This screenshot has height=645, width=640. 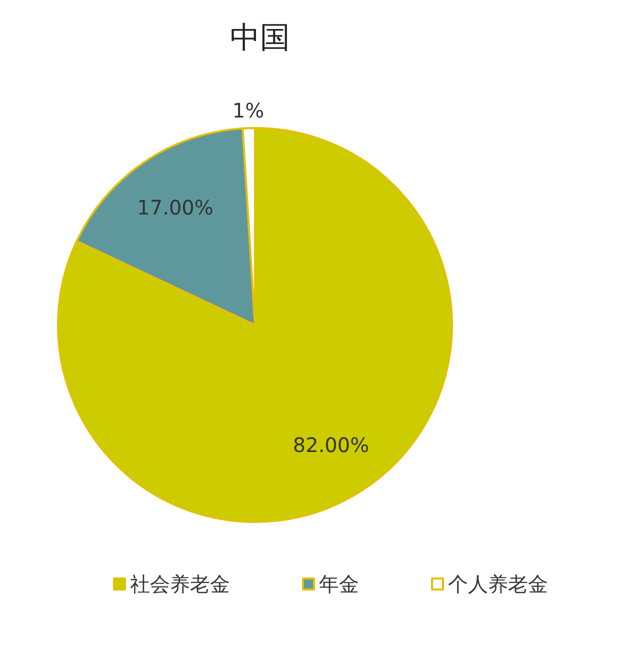 I want to click on data-label: 82.00%, so click(x=331, y=444).